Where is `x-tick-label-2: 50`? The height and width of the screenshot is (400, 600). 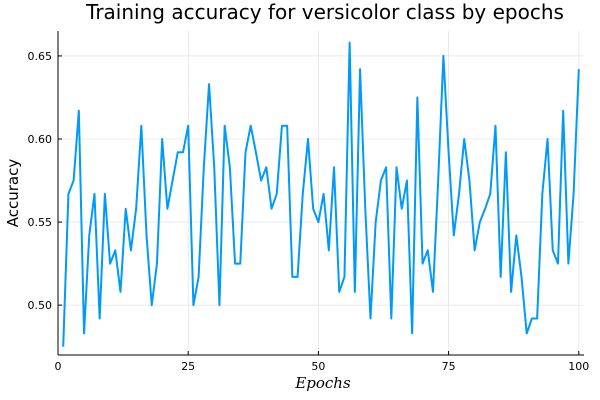 x-tick-label-2: 50 is located at coordinates (318, 366).